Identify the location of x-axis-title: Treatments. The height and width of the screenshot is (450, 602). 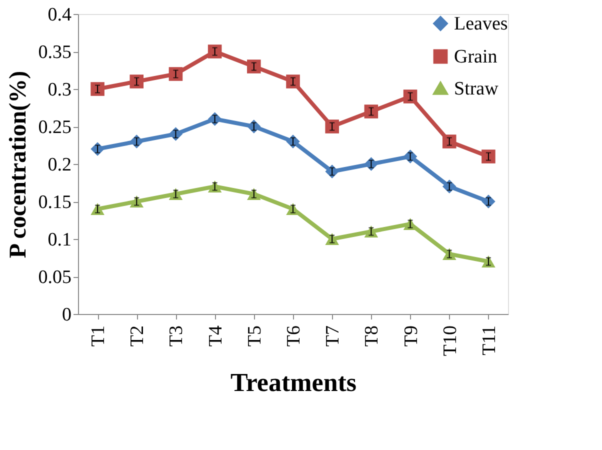
(293, 383).